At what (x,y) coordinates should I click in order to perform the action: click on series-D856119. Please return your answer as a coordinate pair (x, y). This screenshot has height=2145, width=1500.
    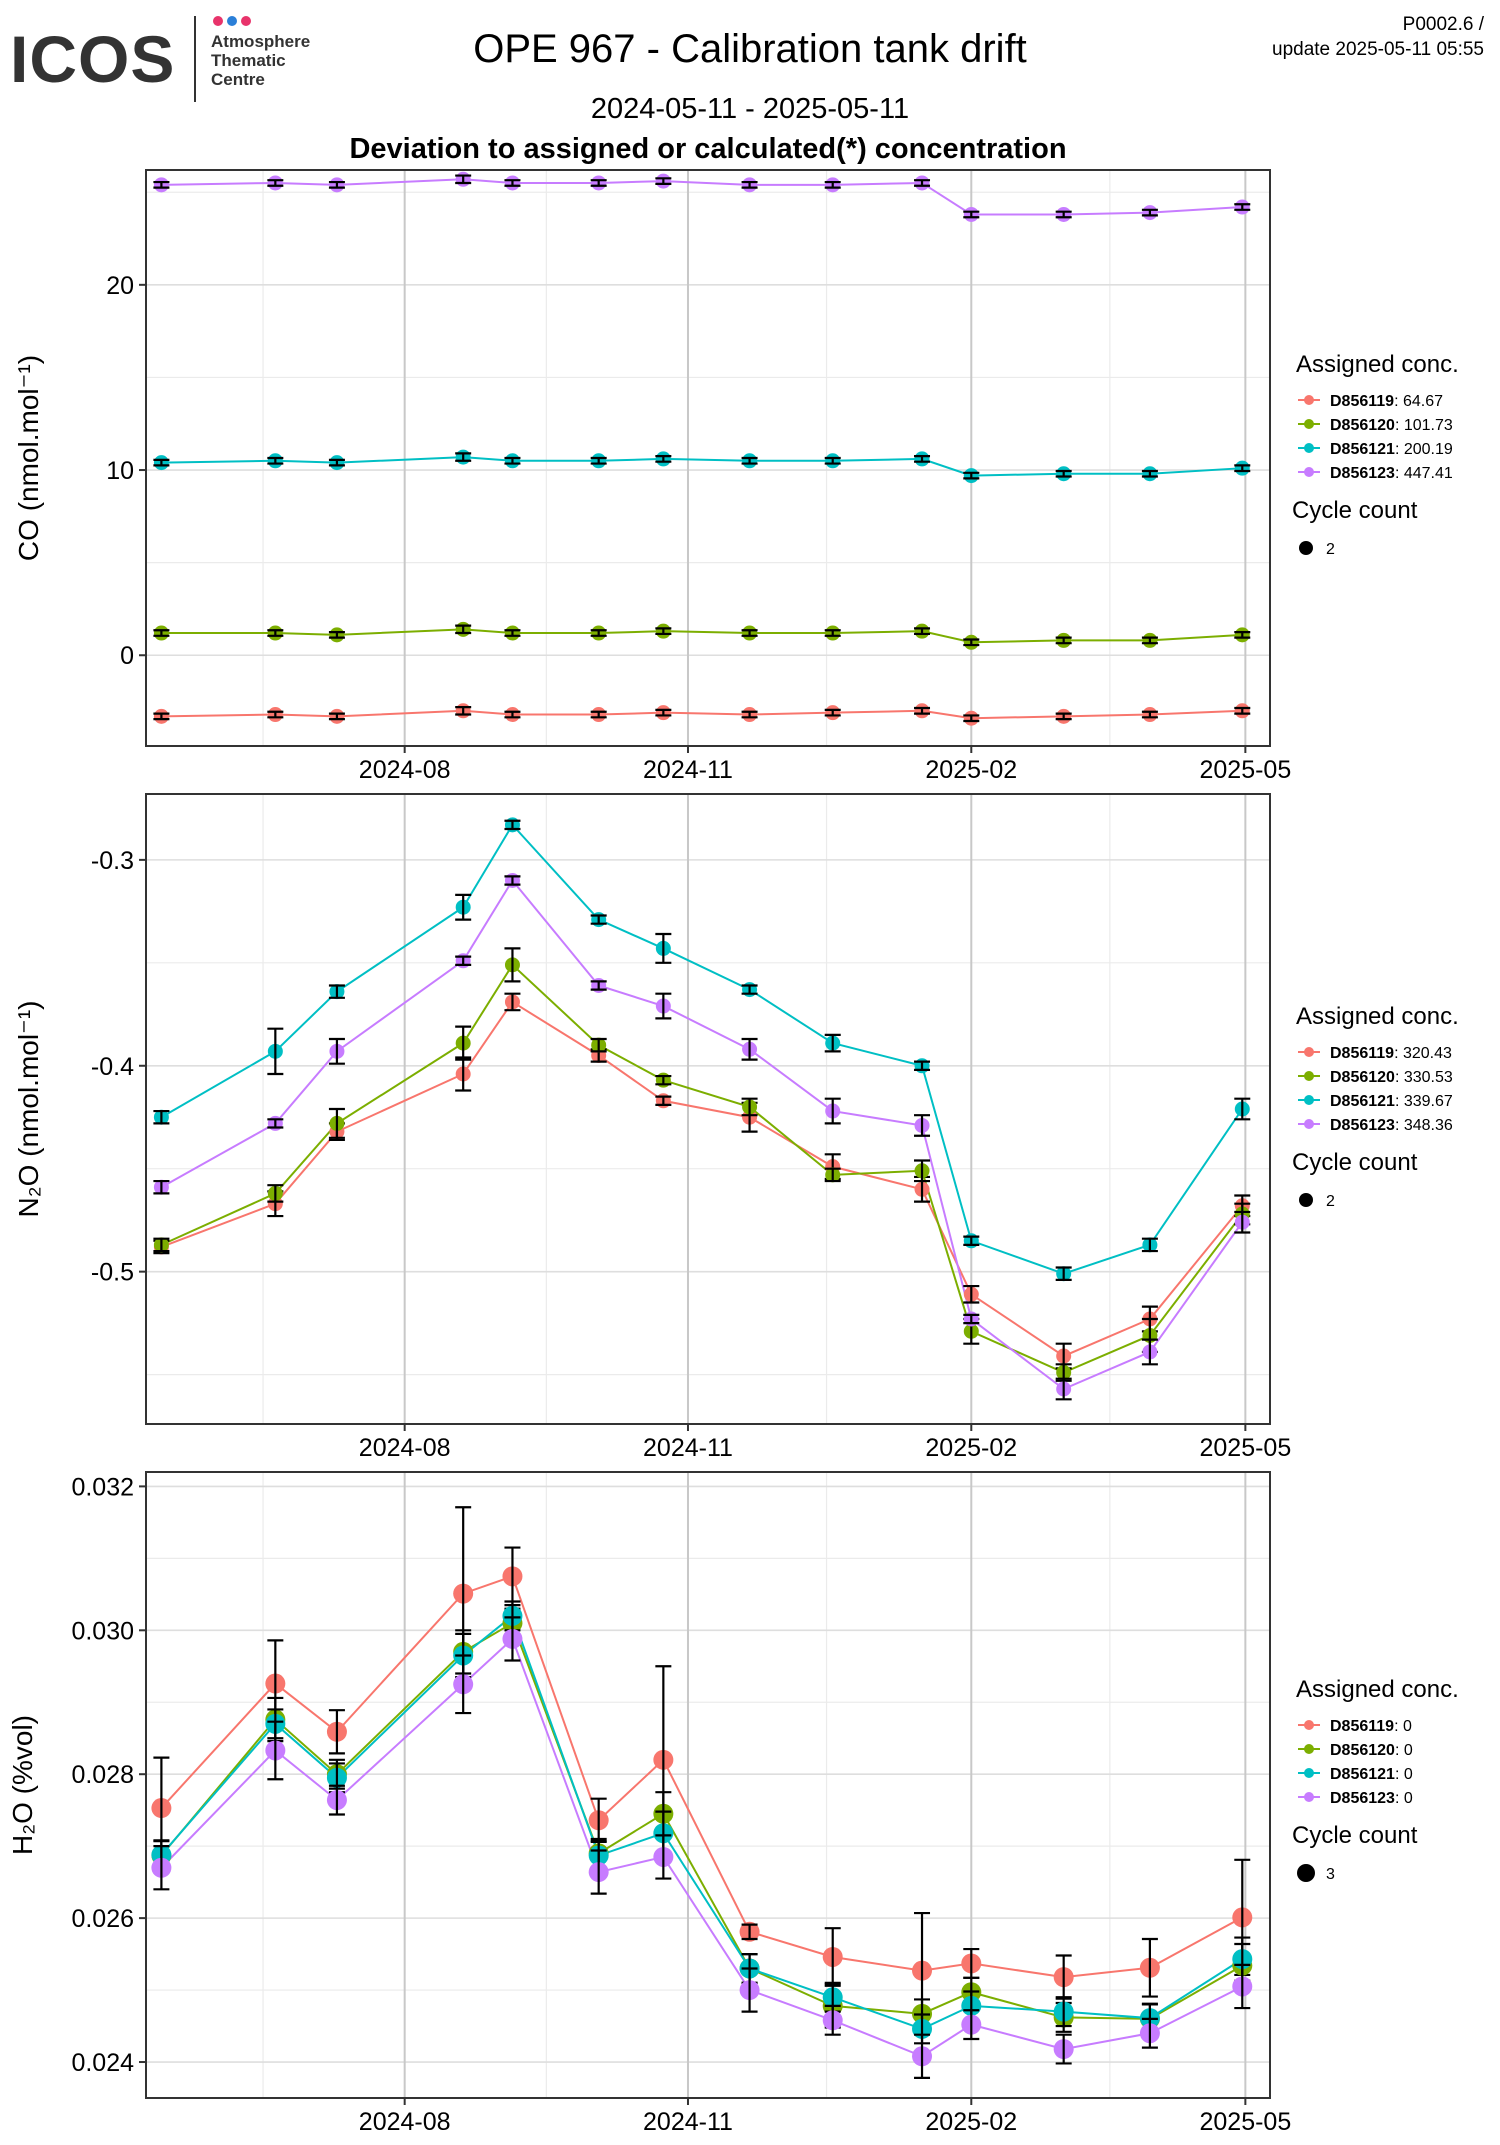
    Looking at the image, I should click on (702, 714).